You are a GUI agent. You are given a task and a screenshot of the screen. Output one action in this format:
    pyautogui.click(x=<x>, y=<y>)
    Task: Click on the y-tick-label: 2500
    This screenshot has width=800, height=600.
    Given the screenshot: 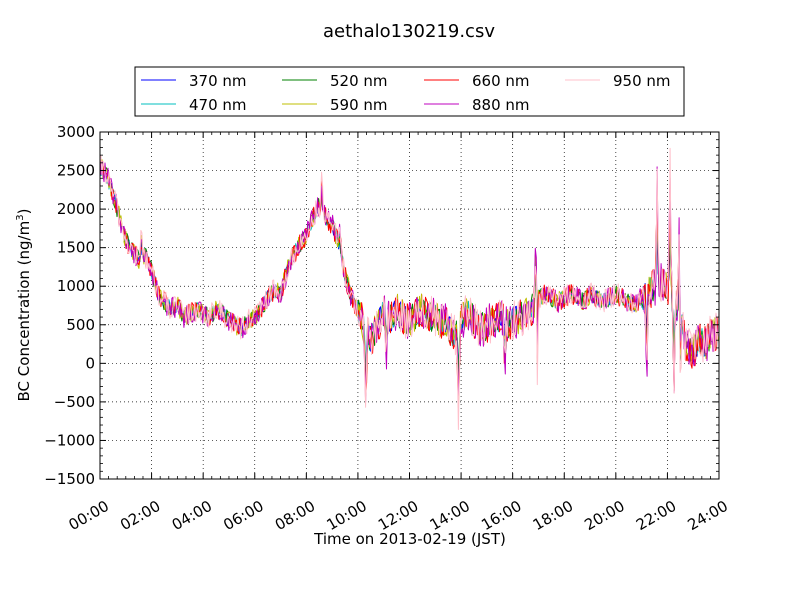 What is the action you would take?
    pyautogui.click(x=76, y=171)
    